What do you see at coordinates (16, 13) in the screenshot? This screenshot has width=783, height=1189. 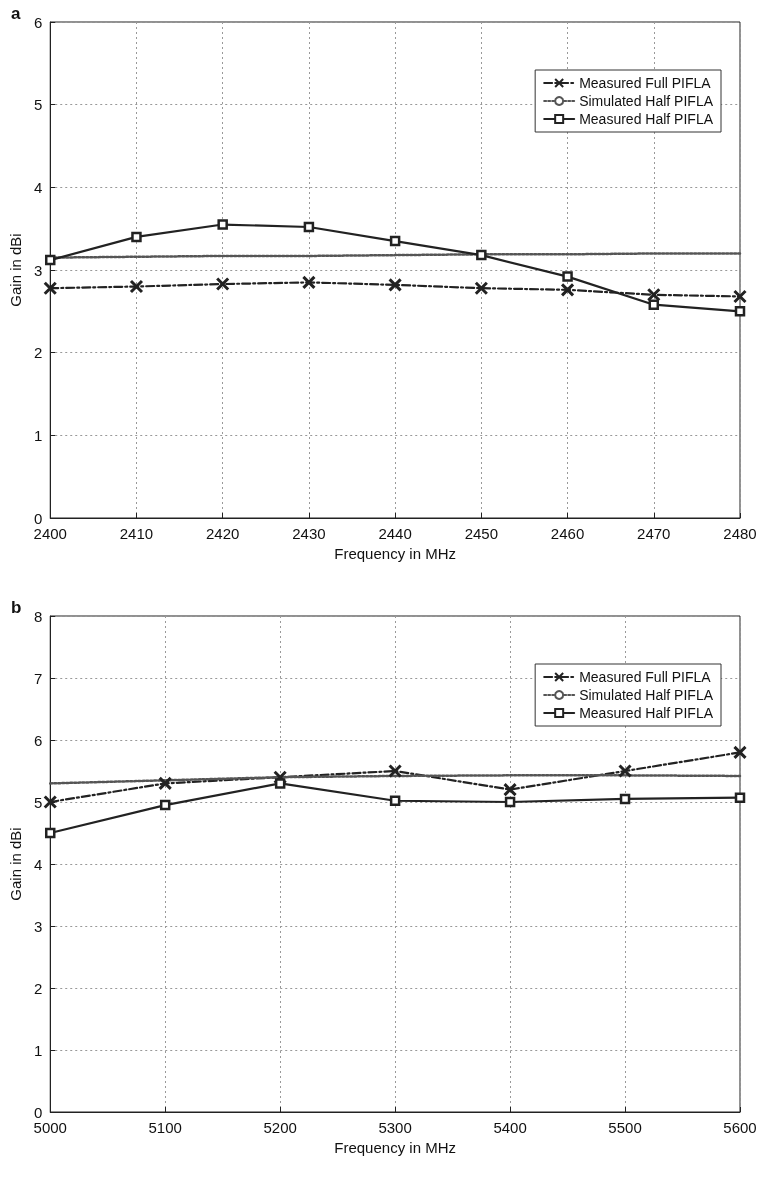 I see `chart-title: a` at bounding box center [16, 13].